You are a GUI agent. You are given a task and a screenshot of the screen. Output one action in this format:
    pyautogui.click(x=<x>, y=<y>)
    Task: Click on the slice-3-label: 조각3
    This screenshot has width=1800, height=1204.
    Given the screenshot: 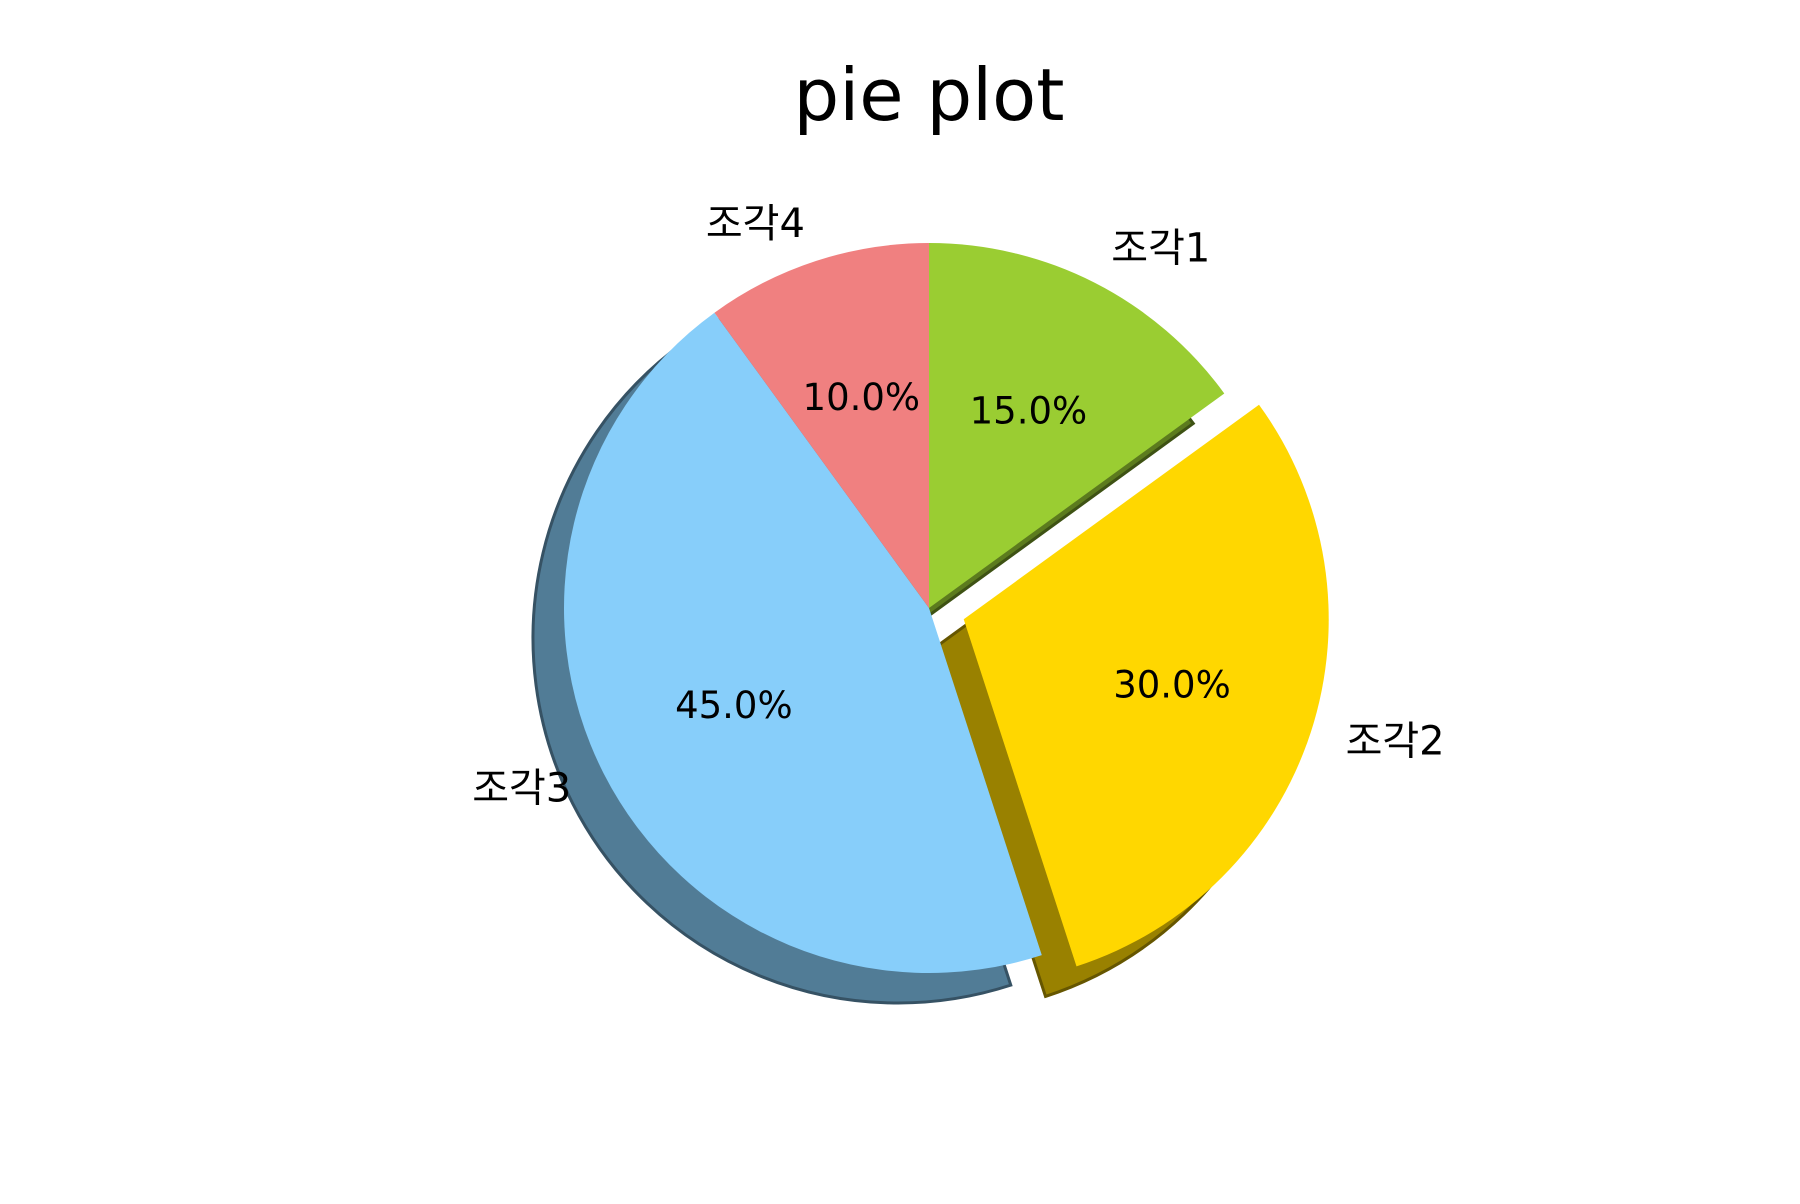 What is the action you would take?
    pyautogui.click(x=521, y=788)
    